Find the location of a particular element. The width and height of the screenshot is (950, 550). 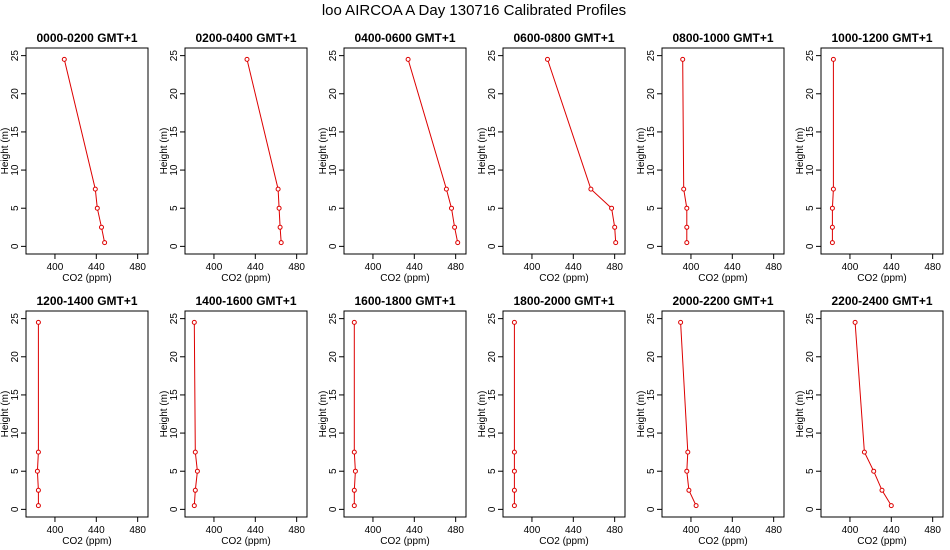

panel-title: 1200-1400 GMT+1 is located at coordinates (86, 301).